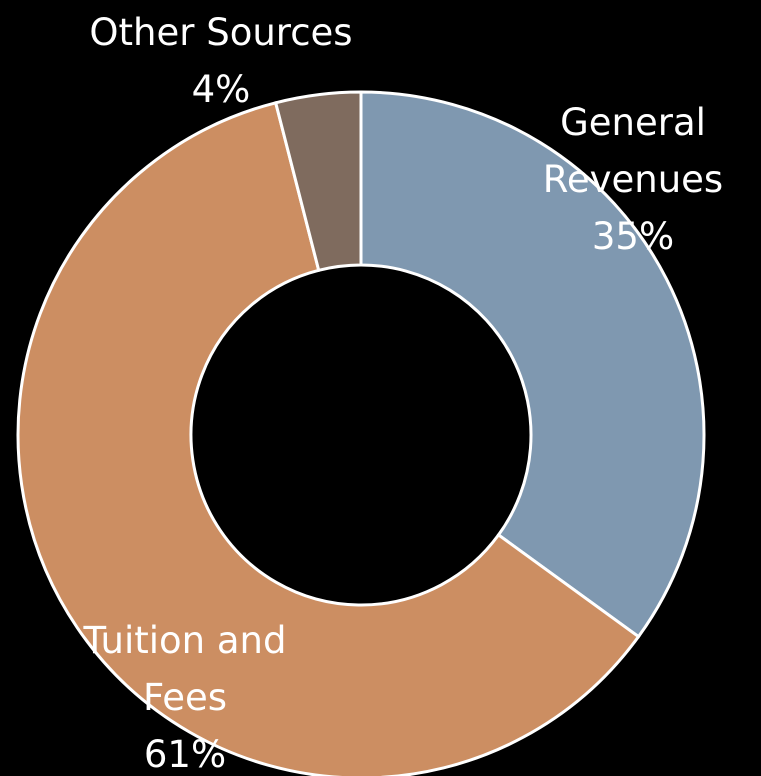 Image resolution: width=761 pixels, height=776 pixels. What do you see at coordinates (221, 89) in the screenshot?
I see `value-label: 4%` at bounding box center [221, 89].